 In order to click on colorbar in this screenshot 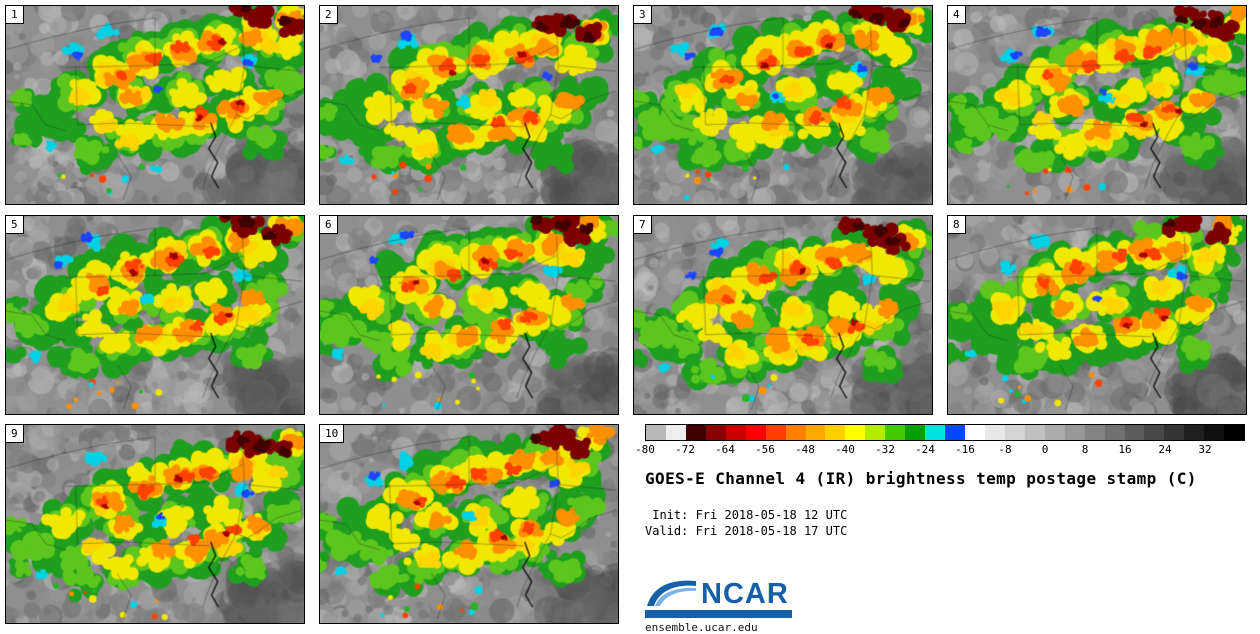, I will do `click(945, 432)`.